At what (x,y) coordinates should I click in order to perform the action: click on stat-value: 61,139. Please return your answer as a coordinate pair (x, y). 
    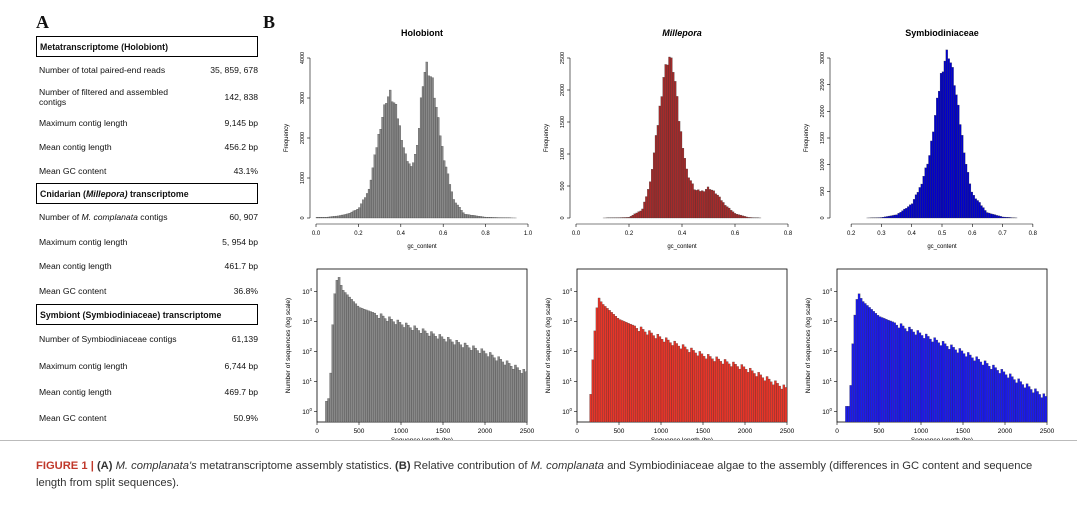
    Looking at the image, I should click on (244, 339).